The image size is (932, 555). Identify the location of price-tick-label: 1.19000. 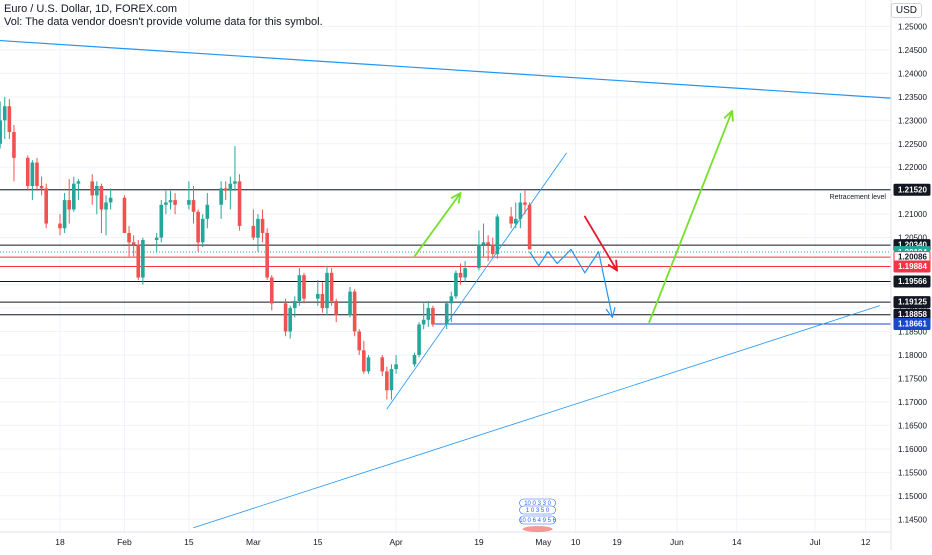
(912, 308).